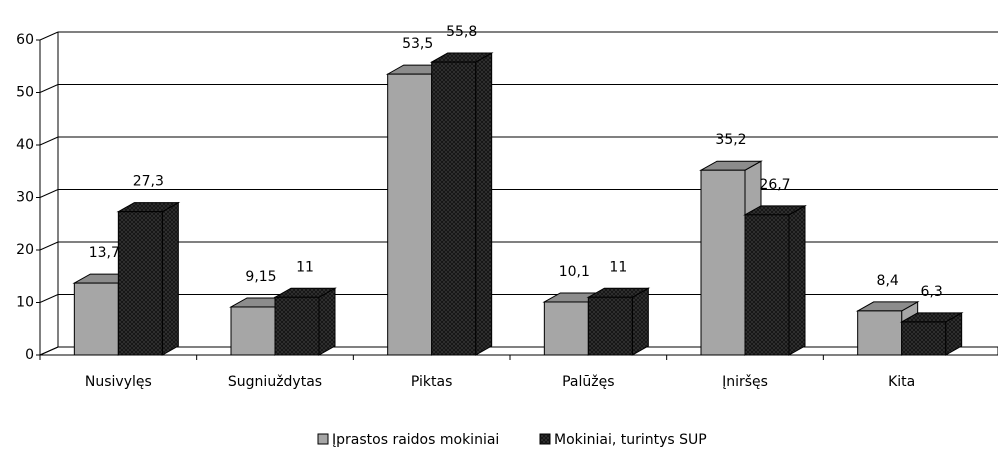 This screenshot has height=460, width=998. Describe the element at coordinates (415, 440) in the screenshot. I see `legend-label: Įprastos raidos mokiniai` at that location.